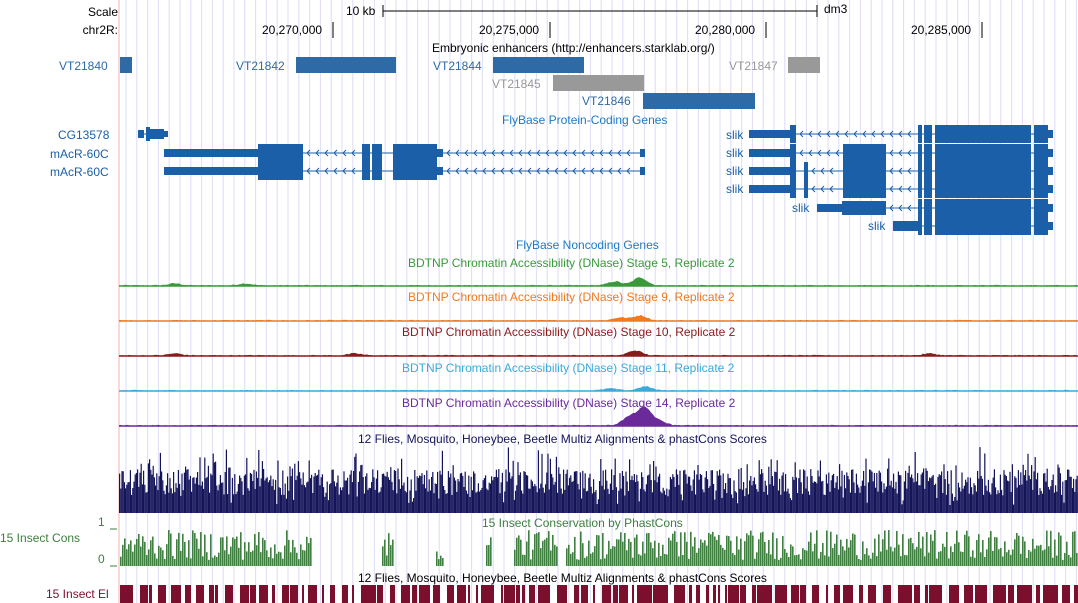 The width and height of the screenshot is (1078, 603). I want to click on enhancer-label-vt21842: VT21842, so click(260, 66).